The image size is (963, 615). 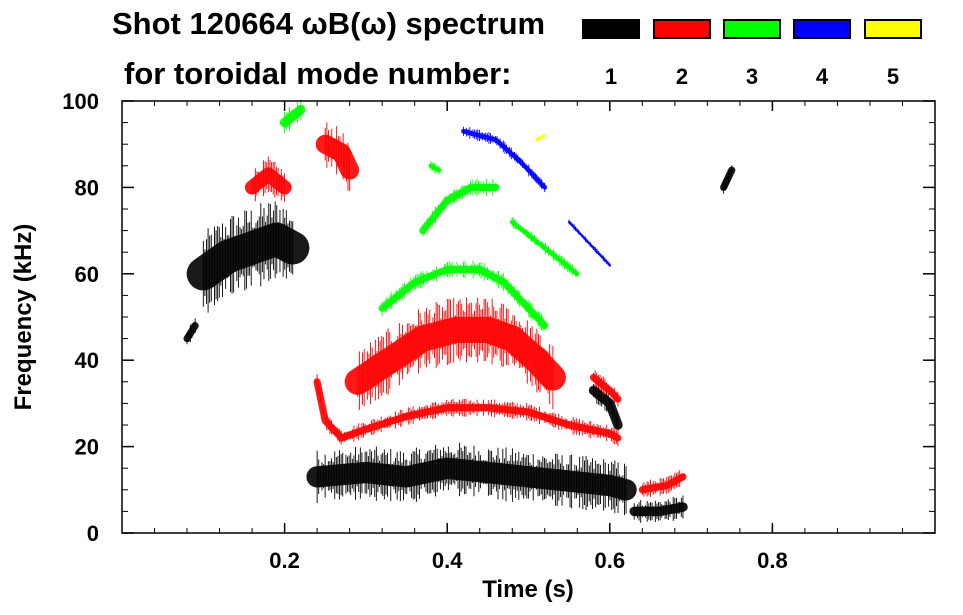 I want to click on legend-label-mode-1: 1, so click(x=611, y=76).